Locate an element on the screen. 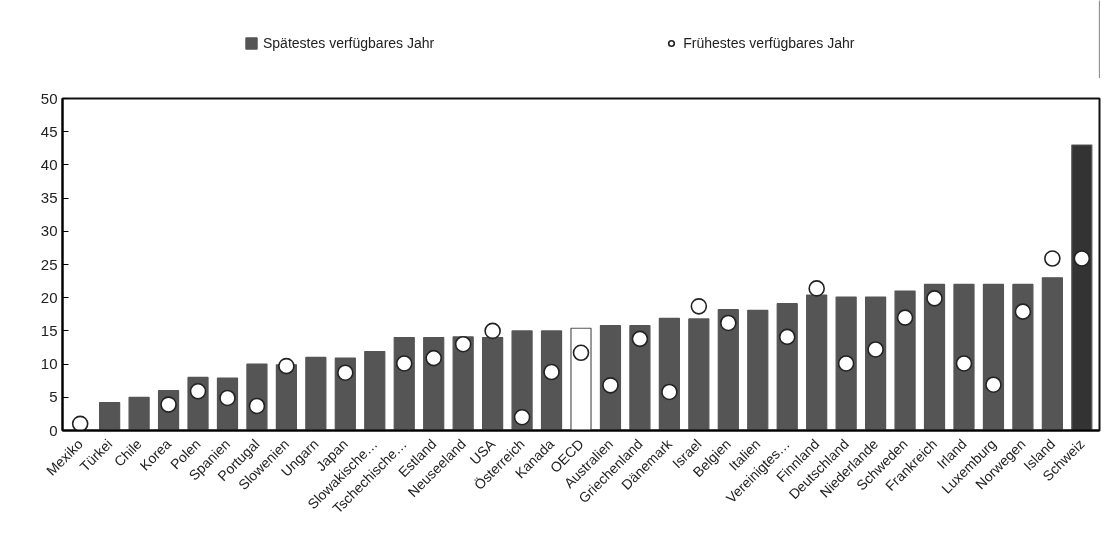  y-tick-label: 20 is located at coordinates (49, 297).